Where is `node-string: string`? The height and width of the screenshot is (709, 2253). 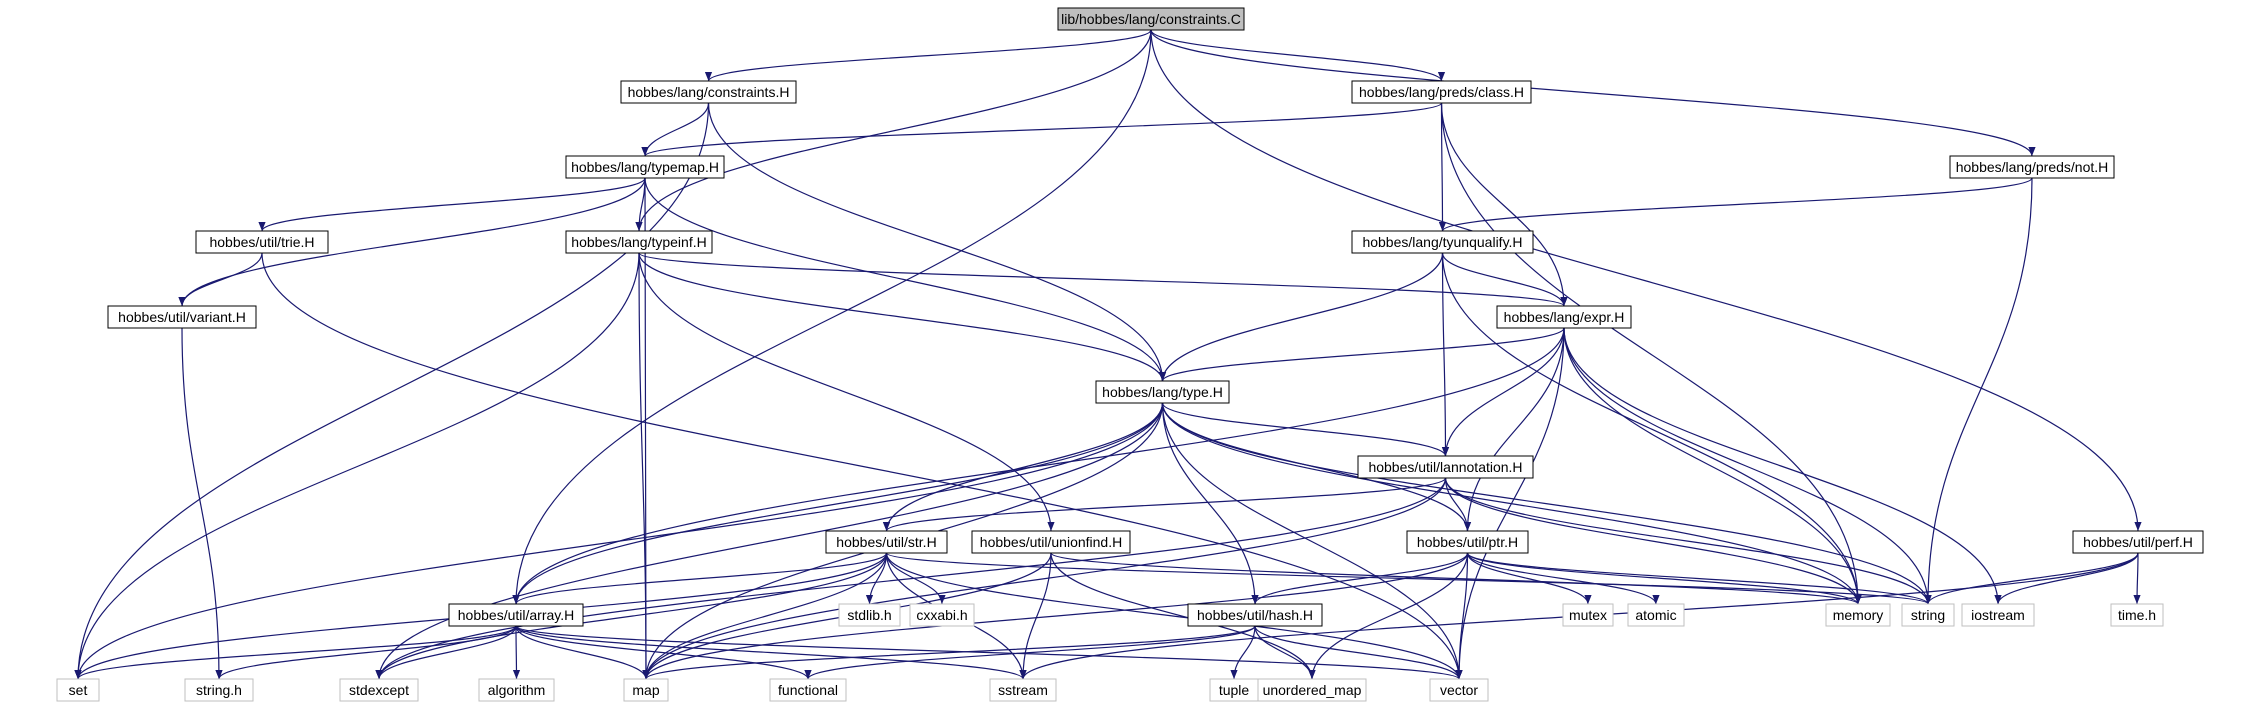 node-string: string is located at coordinates (1928, 615).